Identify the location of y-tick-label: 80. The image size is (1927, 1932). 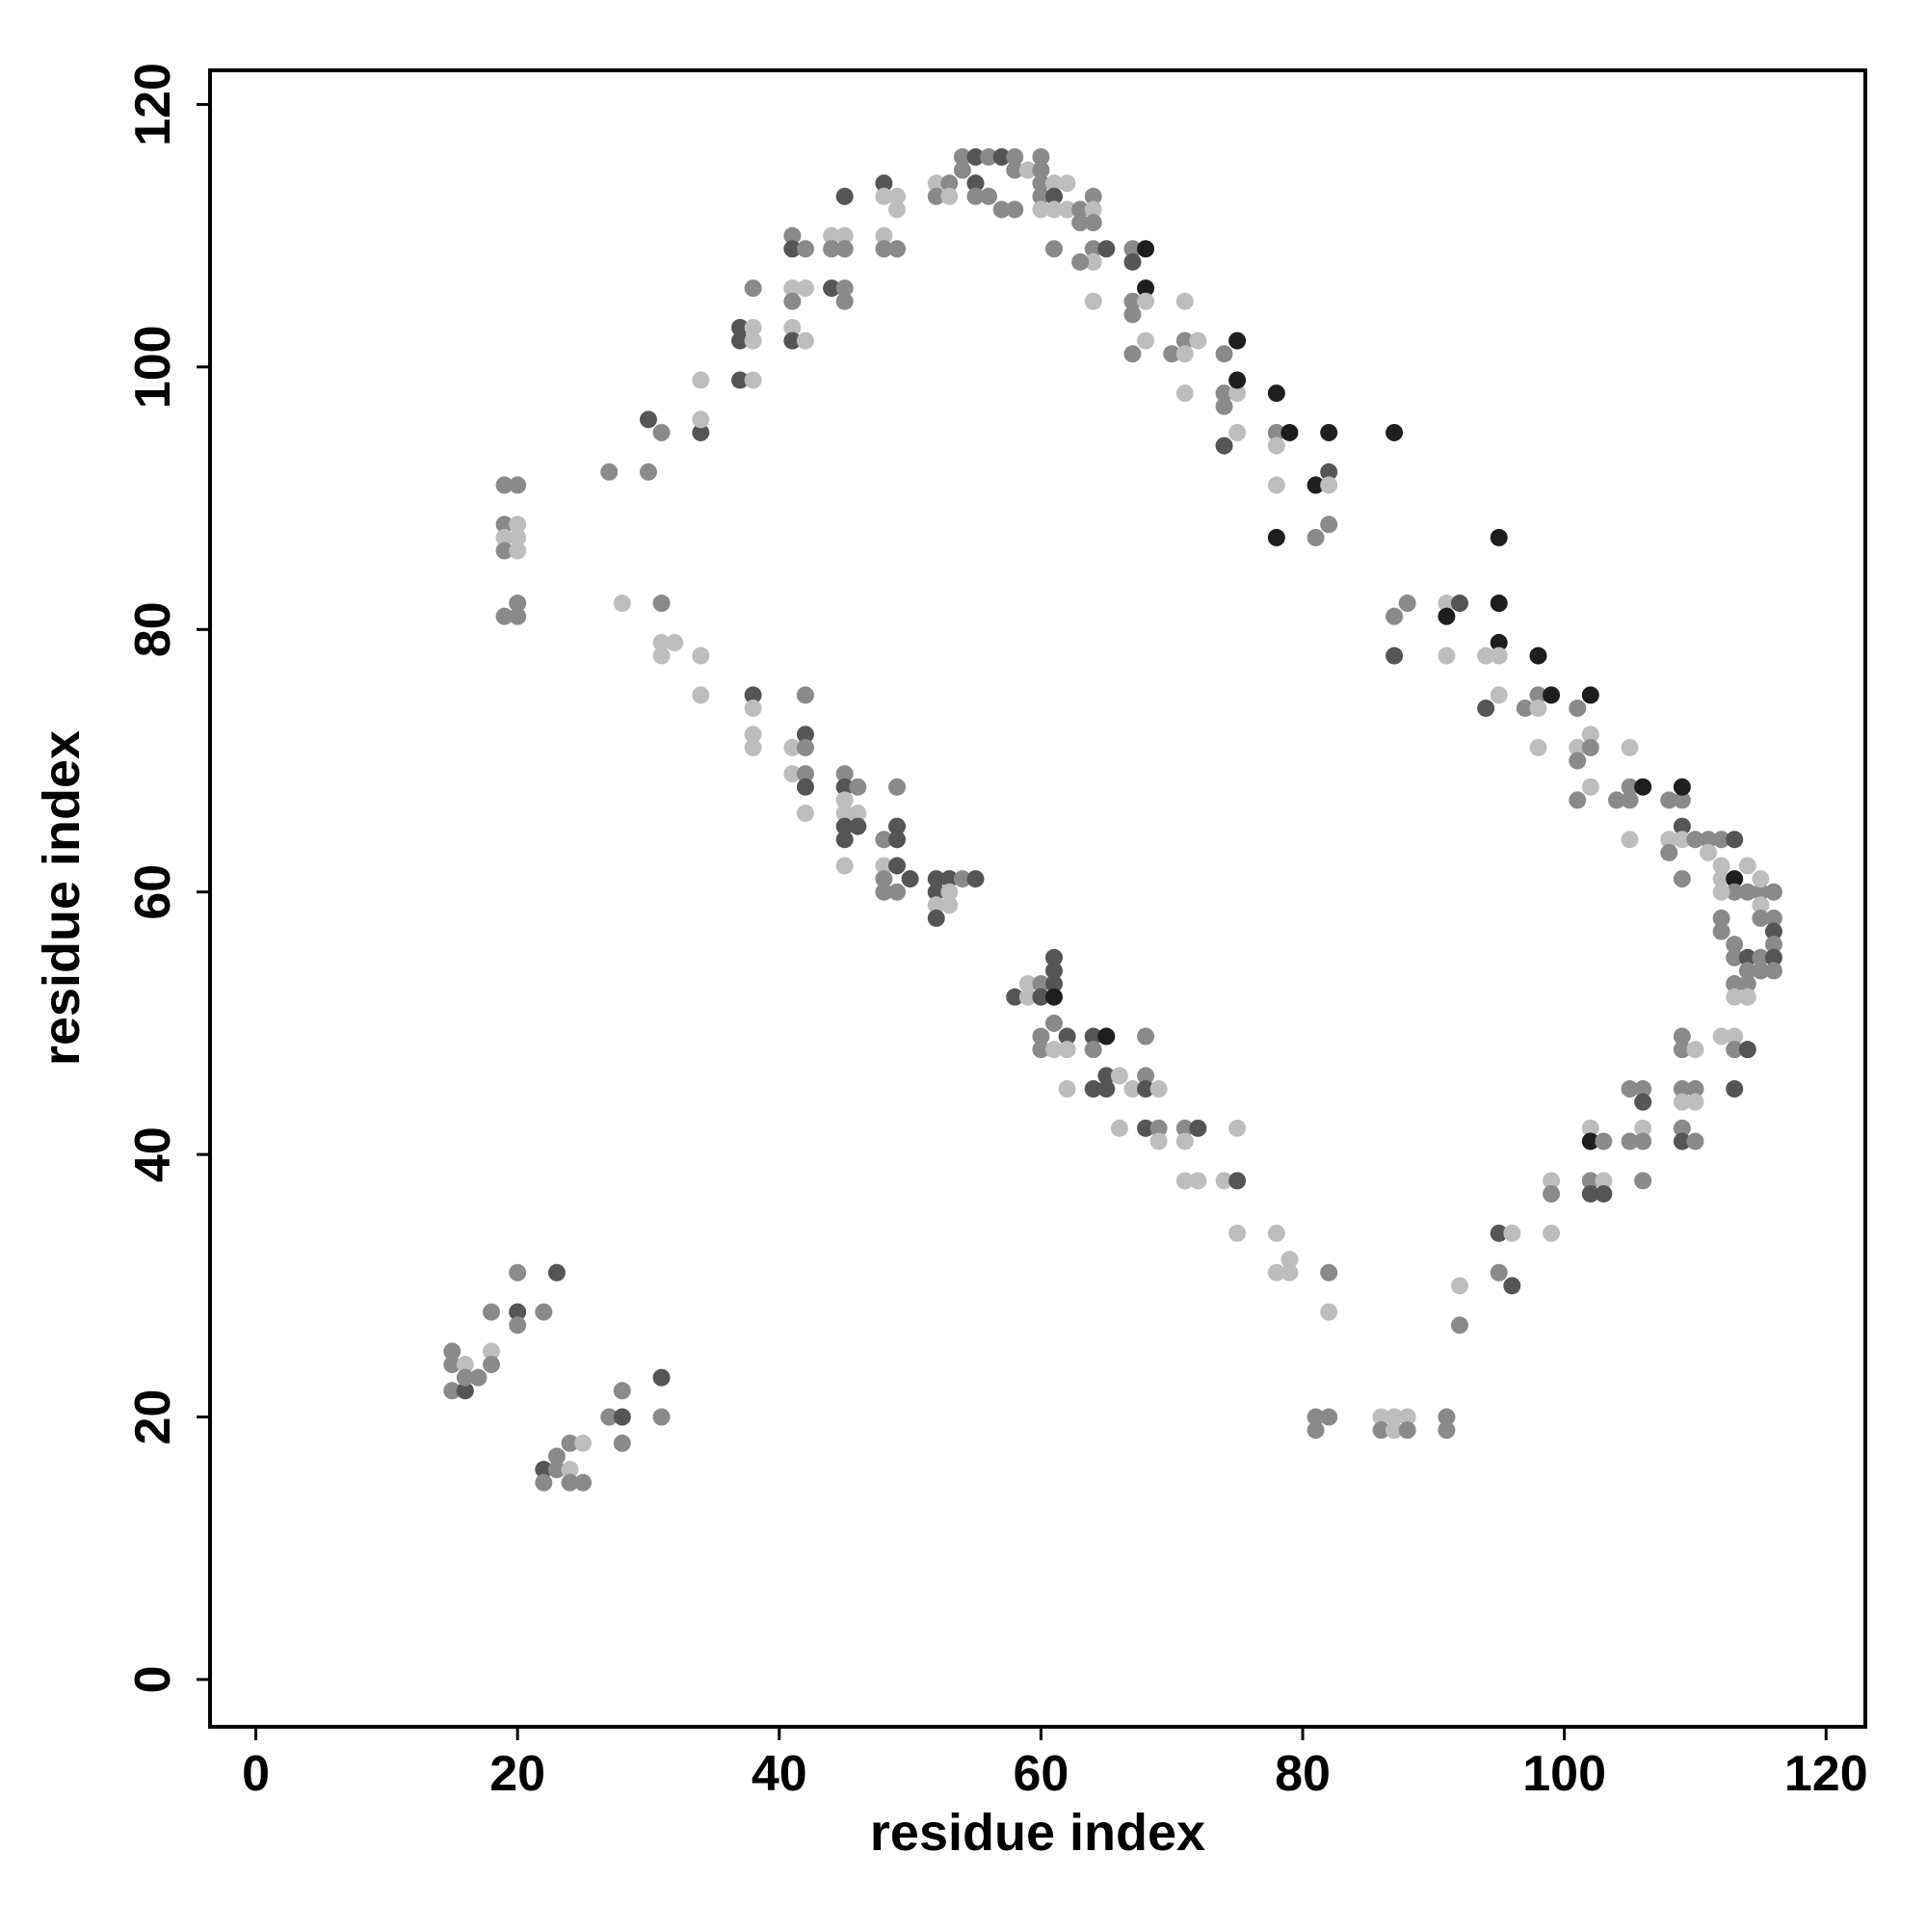
(153, 629).